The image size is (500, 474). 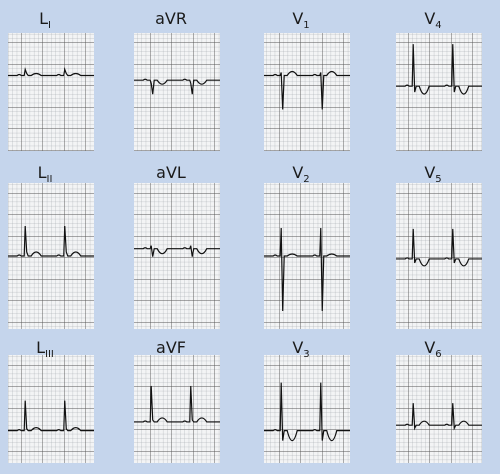 I want to click on lead-panel: V6, so click(x=439, y=400).